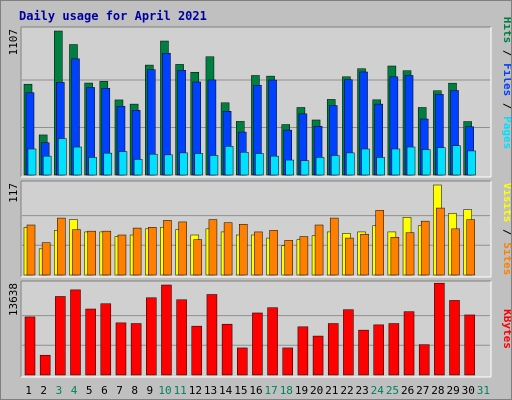 This screenshot has height=400, width=512. What do you see at coordinates (59, 390) in the screenshot?
I see `day-label: 3` at bounding box center [59, 390].